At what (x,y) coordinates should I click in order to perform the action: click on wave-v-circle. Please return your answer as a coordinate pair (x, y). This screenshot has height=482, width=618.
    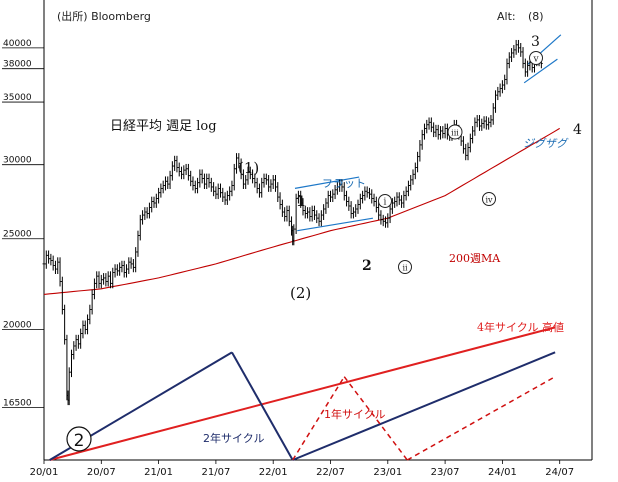
    Looking at the image, I should click on (536, 58).